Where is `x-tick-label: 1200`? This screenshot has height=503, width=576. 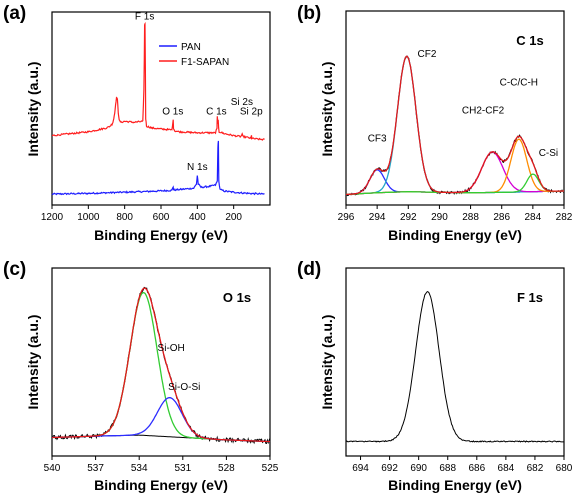
x-tick-label: 1200 is located at coordinates (52, 217).